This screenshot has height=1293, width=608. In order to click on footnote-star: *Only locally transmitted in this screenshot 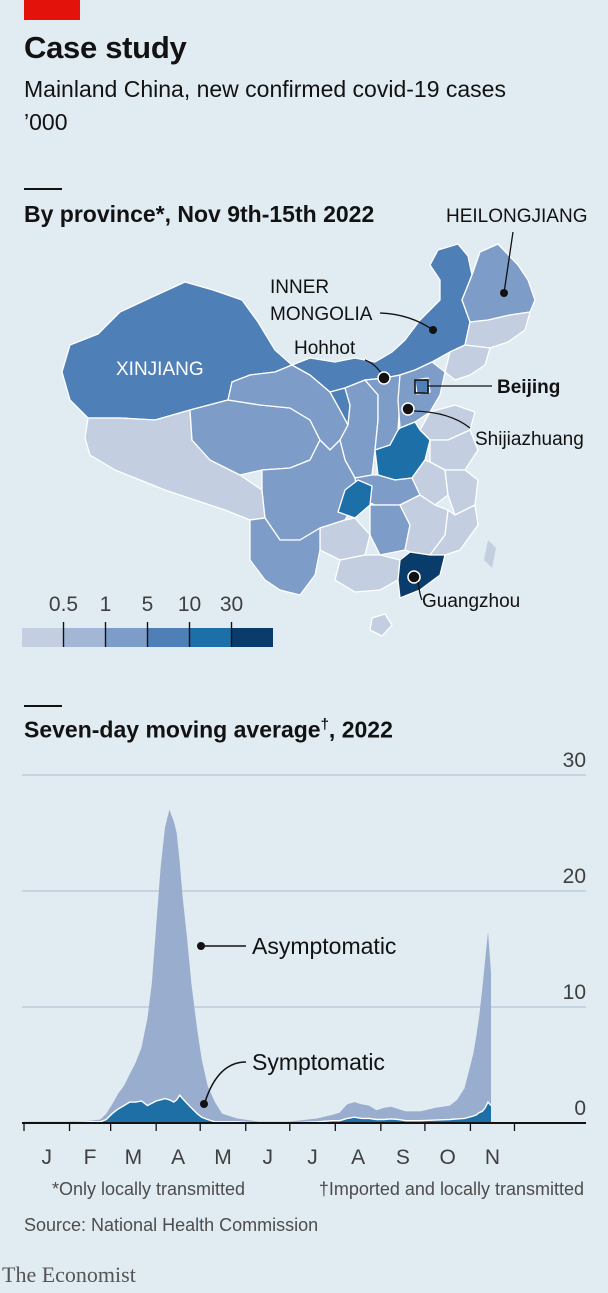, I will do `click(149, 1189)`.